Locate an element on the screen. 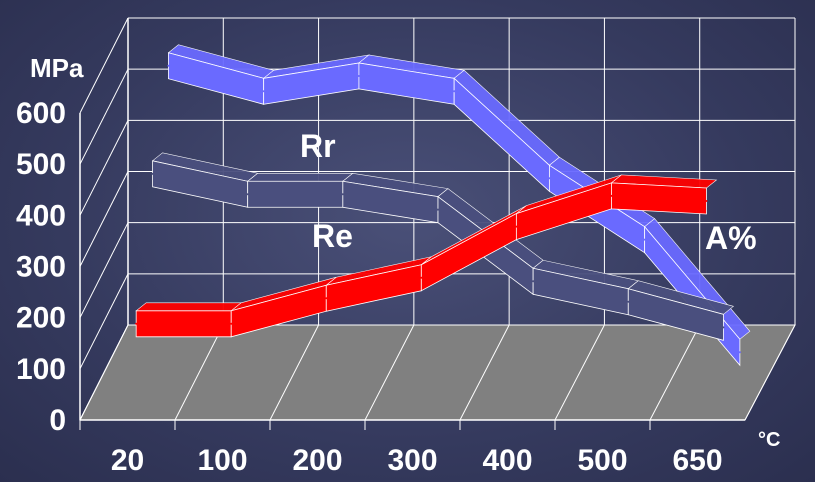  x-axis-unit: °C is located at coordinates (769, 440).